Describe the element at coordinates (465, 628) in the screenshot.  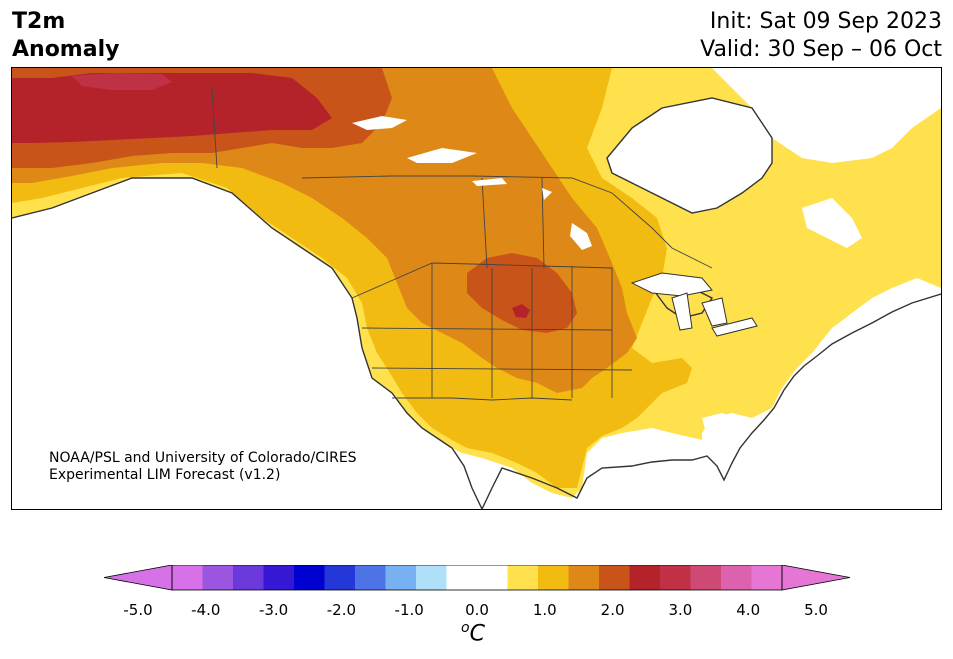
I see `units-degree: o` at that location.